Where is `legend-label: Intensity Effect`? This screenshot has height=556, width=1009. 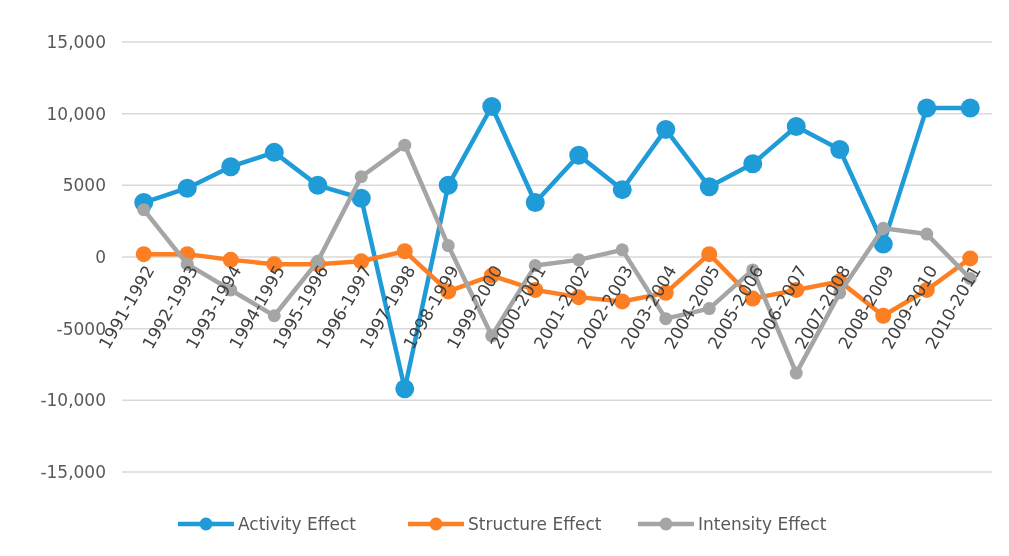
legend-label: Intensity Effect is located at coordinates (762, 523).